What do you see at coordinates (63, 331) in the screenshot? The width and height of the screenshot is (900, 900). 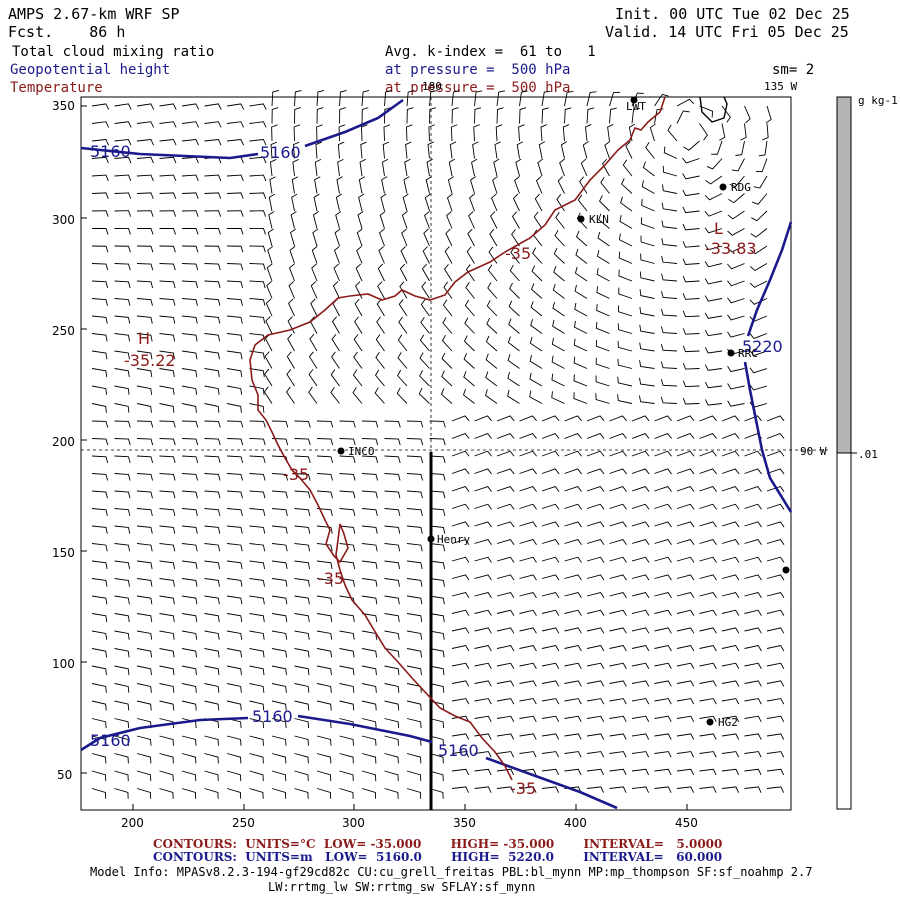 I see `y-tick-label: 250` at bounding box center [63, 331].